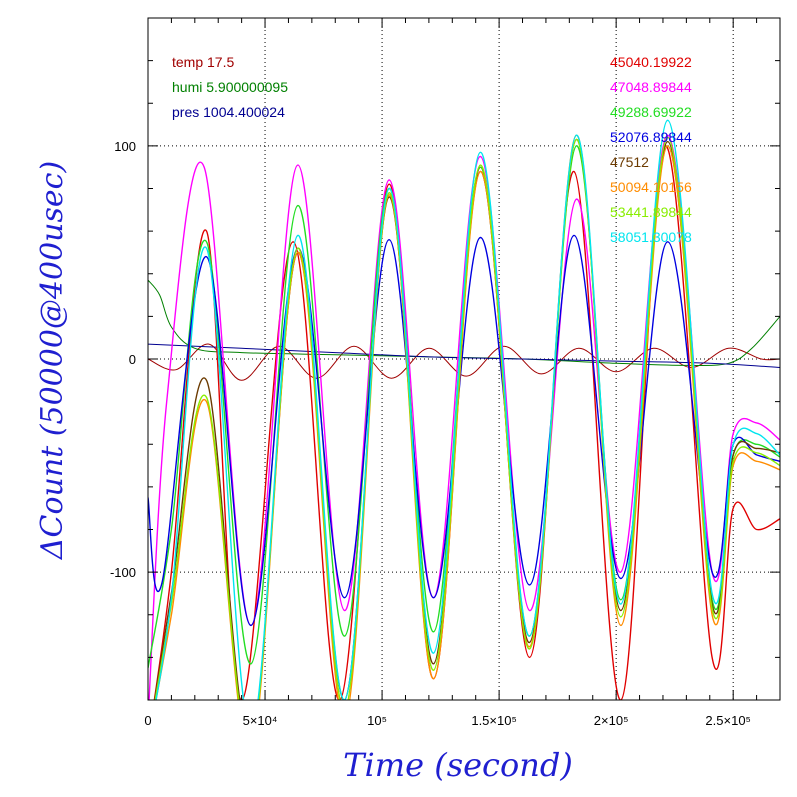  What do you see at coordinates (651, 62) in the screenshot?
I see `series-legend-entry-0: 45040.19922` at bounding box center [651, 62].